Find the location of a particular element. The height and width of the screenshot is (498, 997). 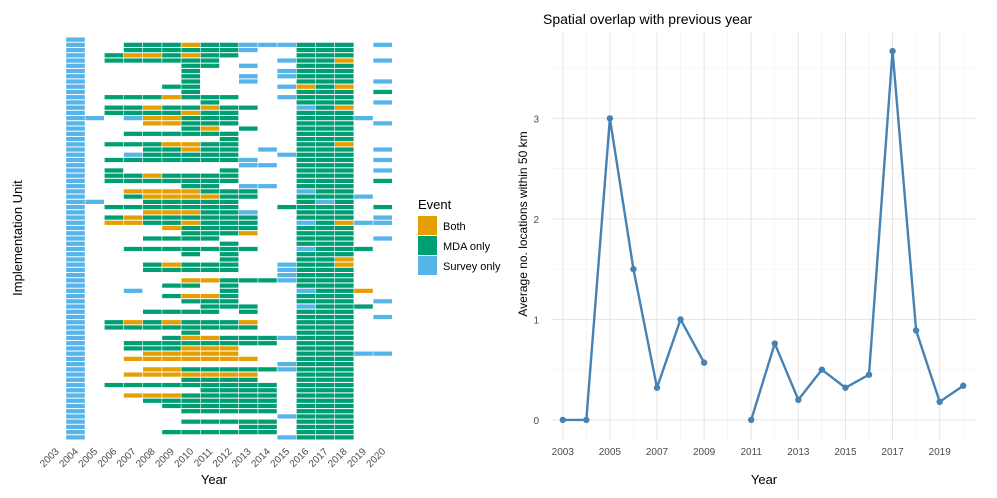

line-chart-x-tick-label: 2005 is located at coordinates (610, 452).